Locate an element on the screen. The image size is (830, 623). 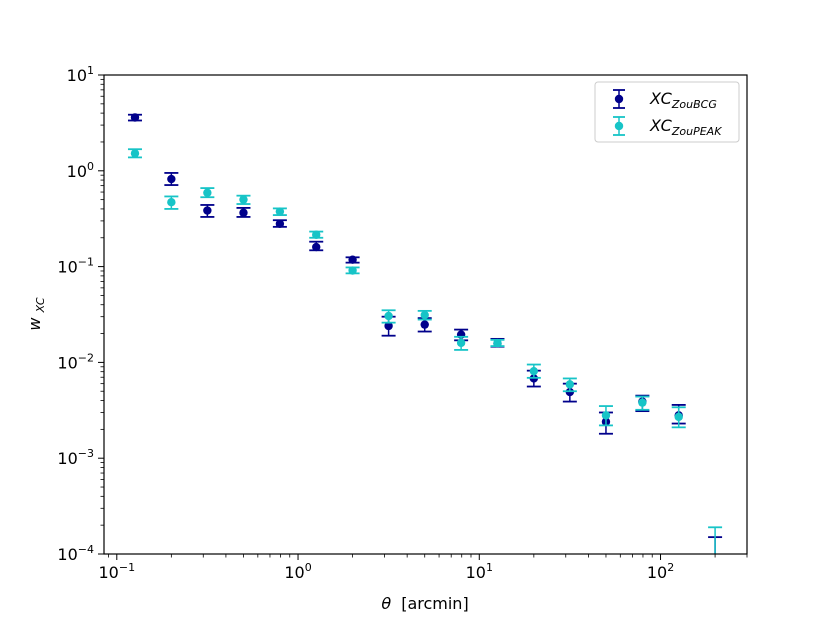
y-tick-exponent: −3 is located at coordinates (86, 453).